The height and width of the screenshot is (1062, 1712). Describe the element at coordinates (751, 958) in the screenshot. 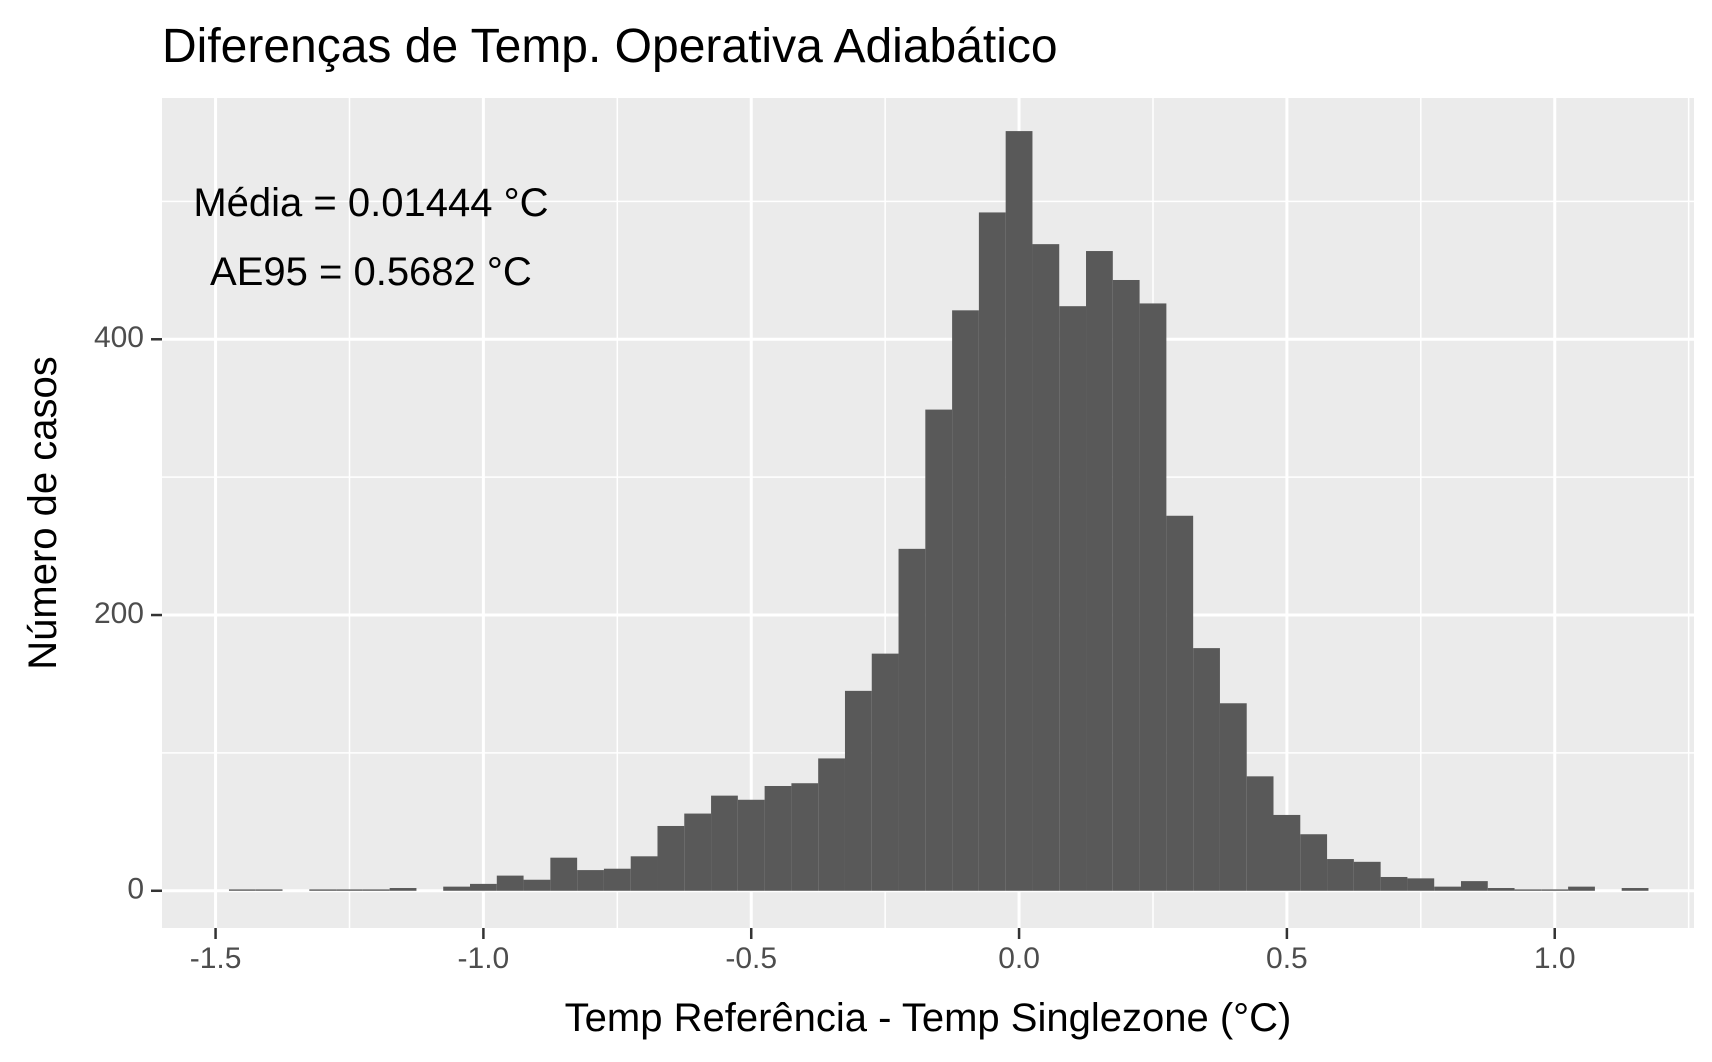

I see `x-tick-label: -0.5` at that location.